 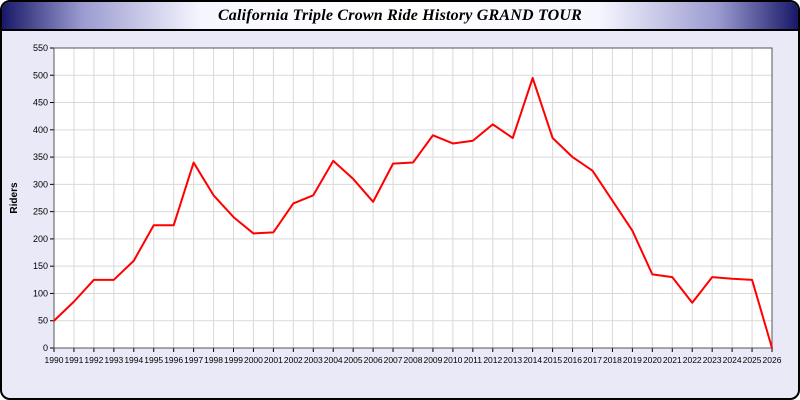 I want to click on y-tick-label: 0, so click(x=45, y=348).